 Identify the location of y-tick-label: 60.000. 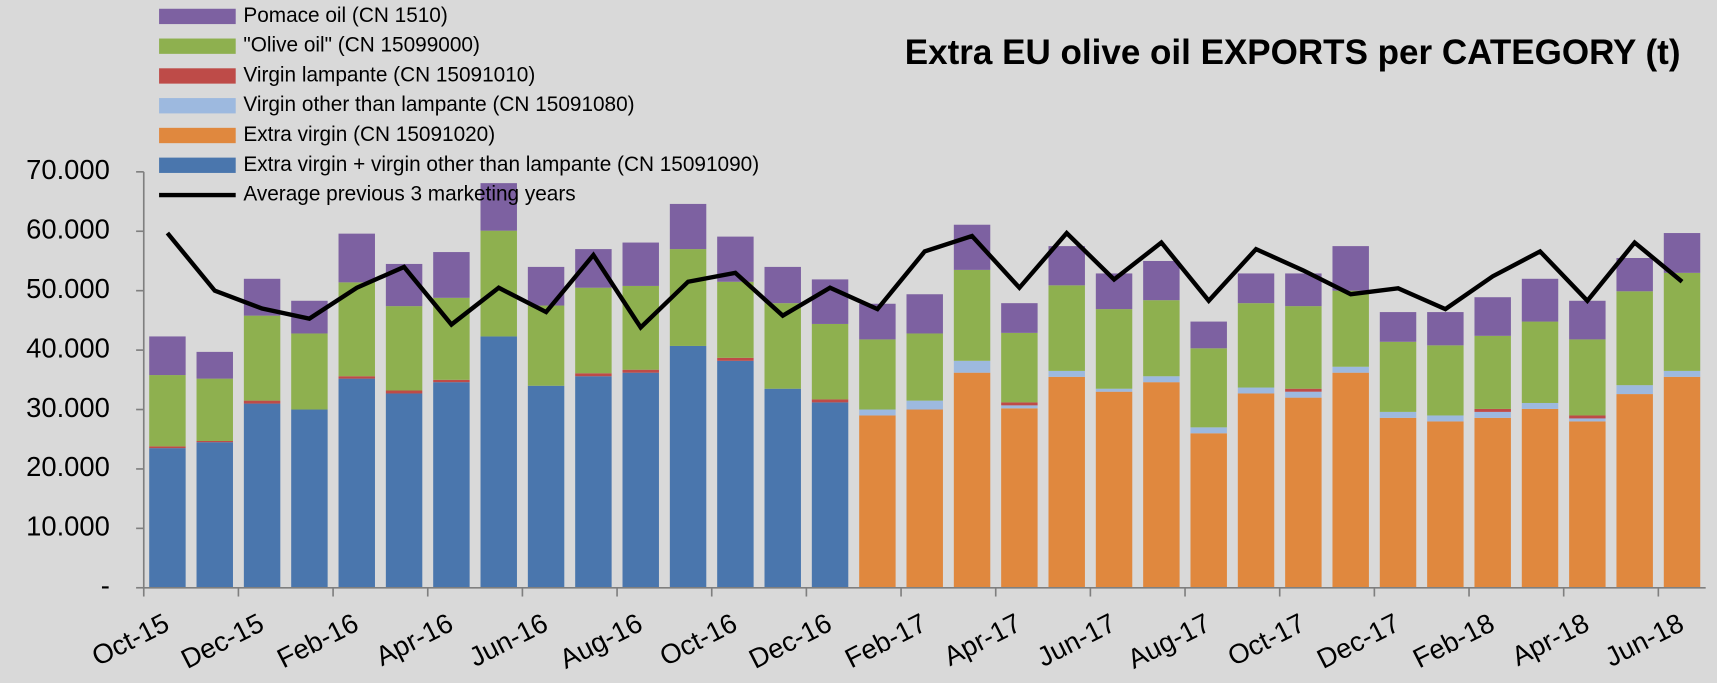
(68, 228).